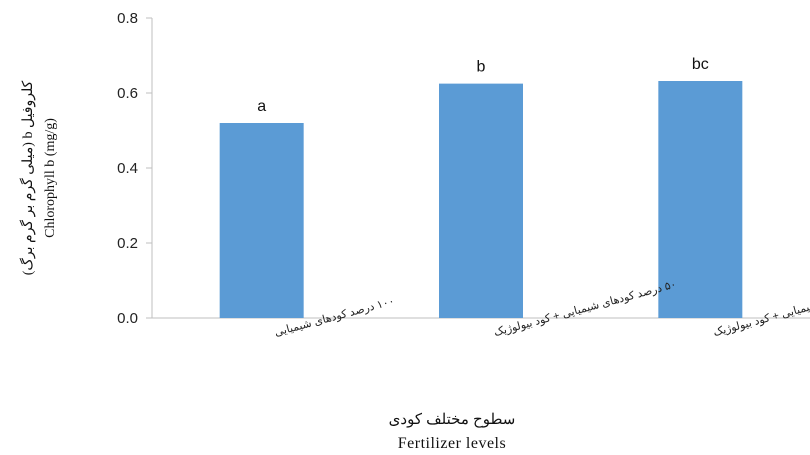 Image resolution: width=810 pixels, height=455 pixels. What do you see at coordinates (261, 106) in the screenshot?
I see `data-label: a` at bounding box center [261, 106].